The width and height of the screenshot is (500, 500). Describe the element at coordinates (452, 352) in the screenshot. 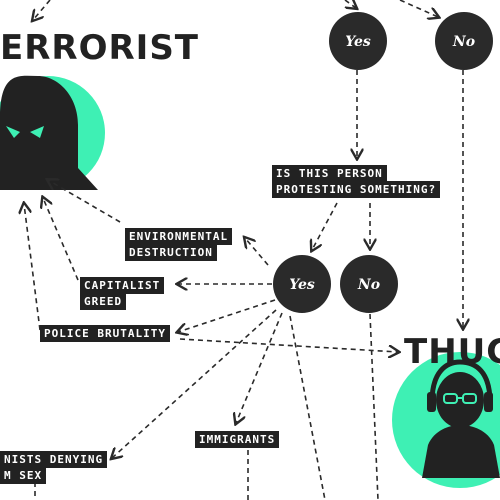

I see `thug-title: THUG` at that location.